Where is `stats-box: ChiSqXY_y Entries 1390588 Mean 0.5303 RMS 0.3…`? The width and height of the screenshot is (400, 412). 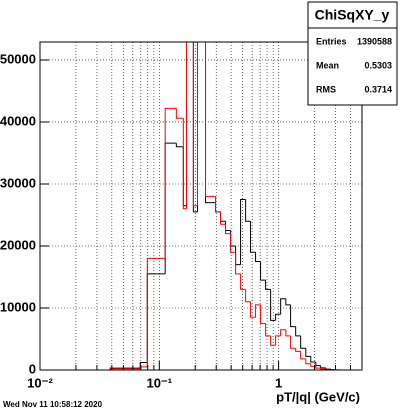
stats-box: ChiSqXY_y Entries 1390588 Mean 0.5303 RMS 0.3… is located at coordinates (352, 53).